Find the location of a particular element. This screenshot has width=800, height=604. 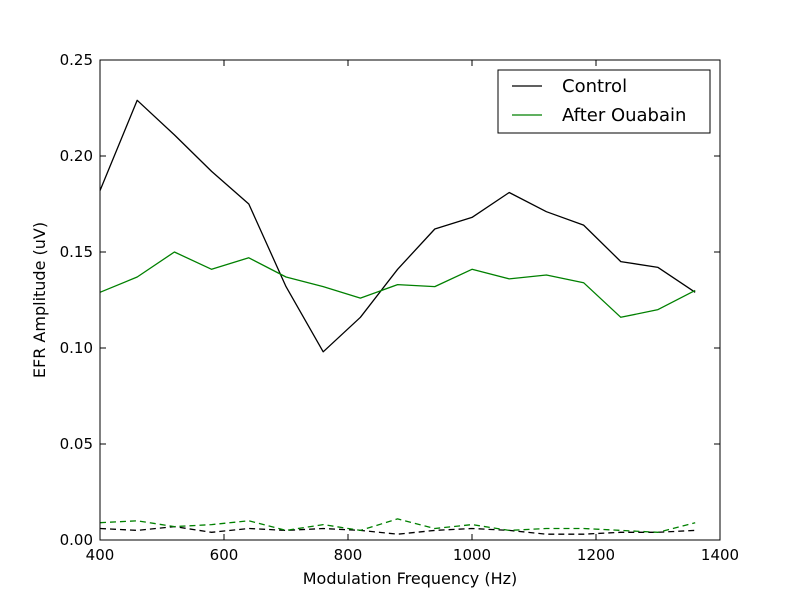

legend: Control After Ouabain is located at coordinates (604, 101).